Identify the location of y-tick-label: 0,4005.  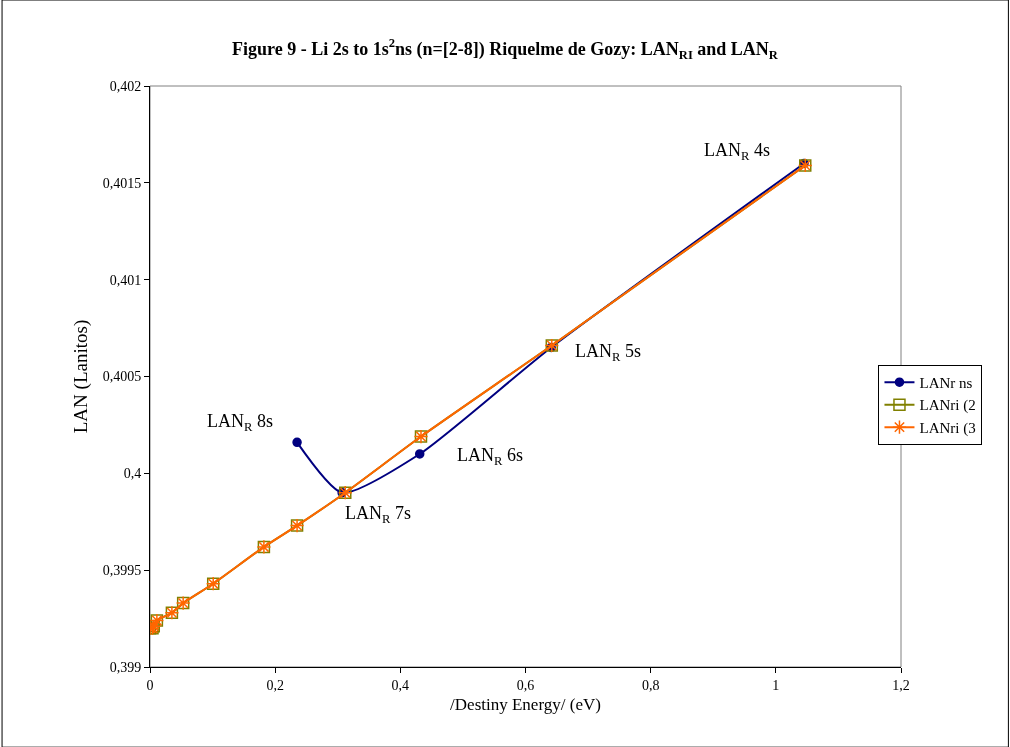
(122, 377).